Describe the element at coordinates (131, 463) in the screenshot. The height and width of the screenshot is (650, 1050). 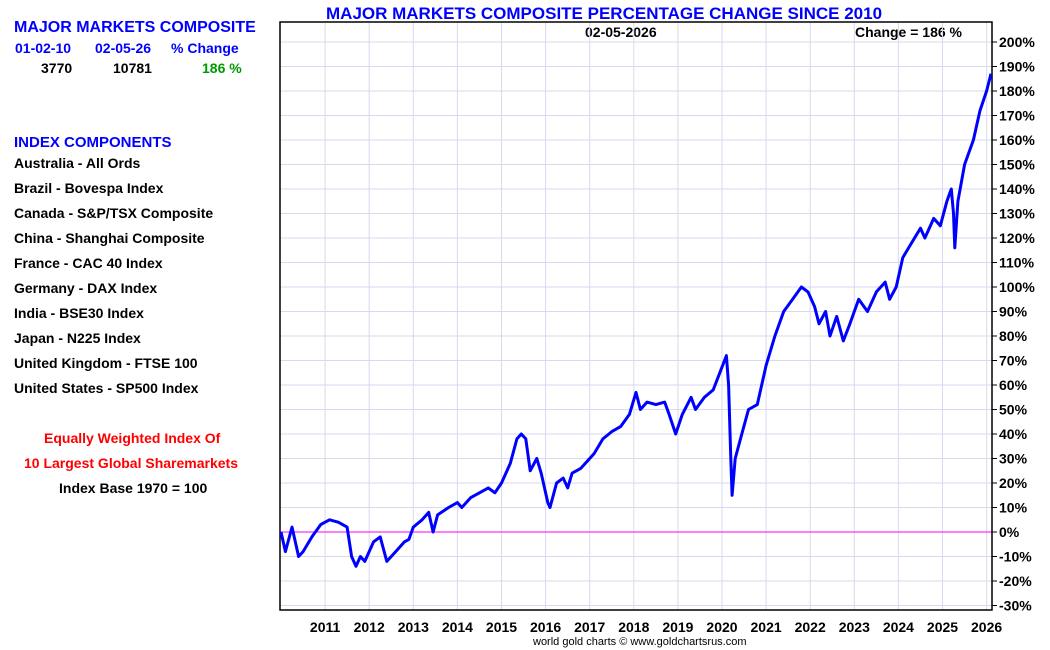
I see `note-line-2: 10 Largest Global Sharemarkets` at that location.